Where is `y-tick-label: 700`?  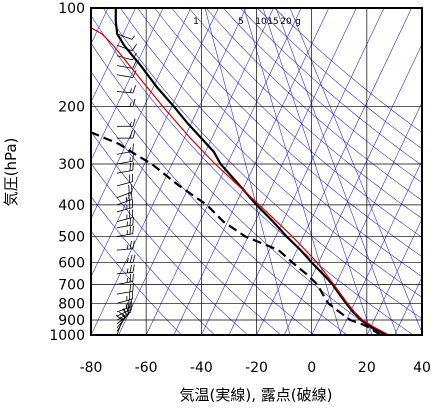
y-tick-label: 700 is located at coordinates (71, 285).